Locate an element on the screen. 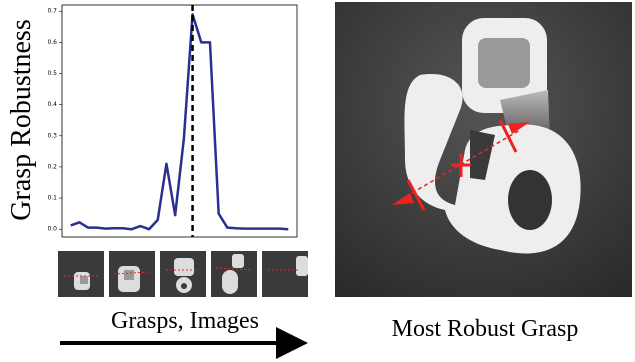  y-tick-label: 0.5 is located at coordinates (52, 73).